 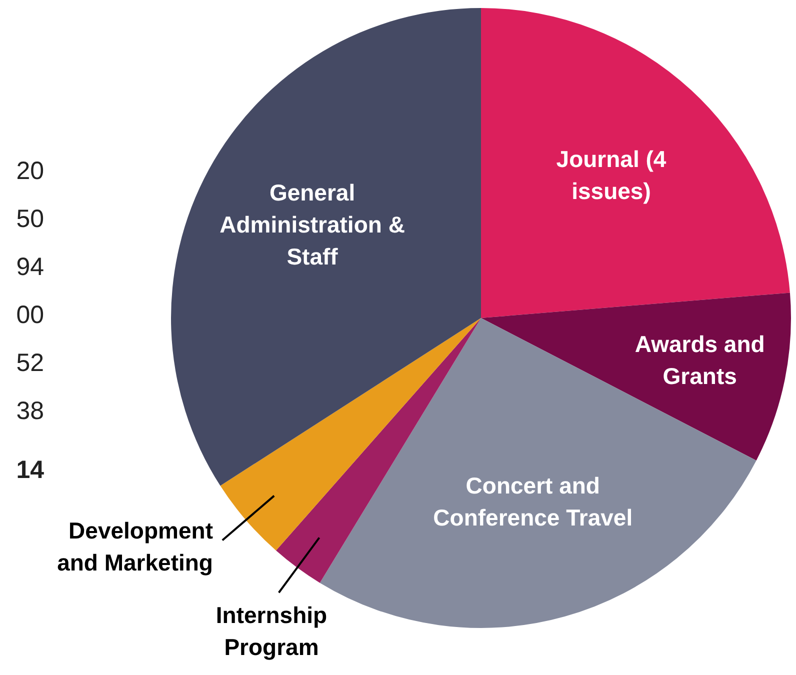 I want to click on text: 94, so click(x=30, y=266).